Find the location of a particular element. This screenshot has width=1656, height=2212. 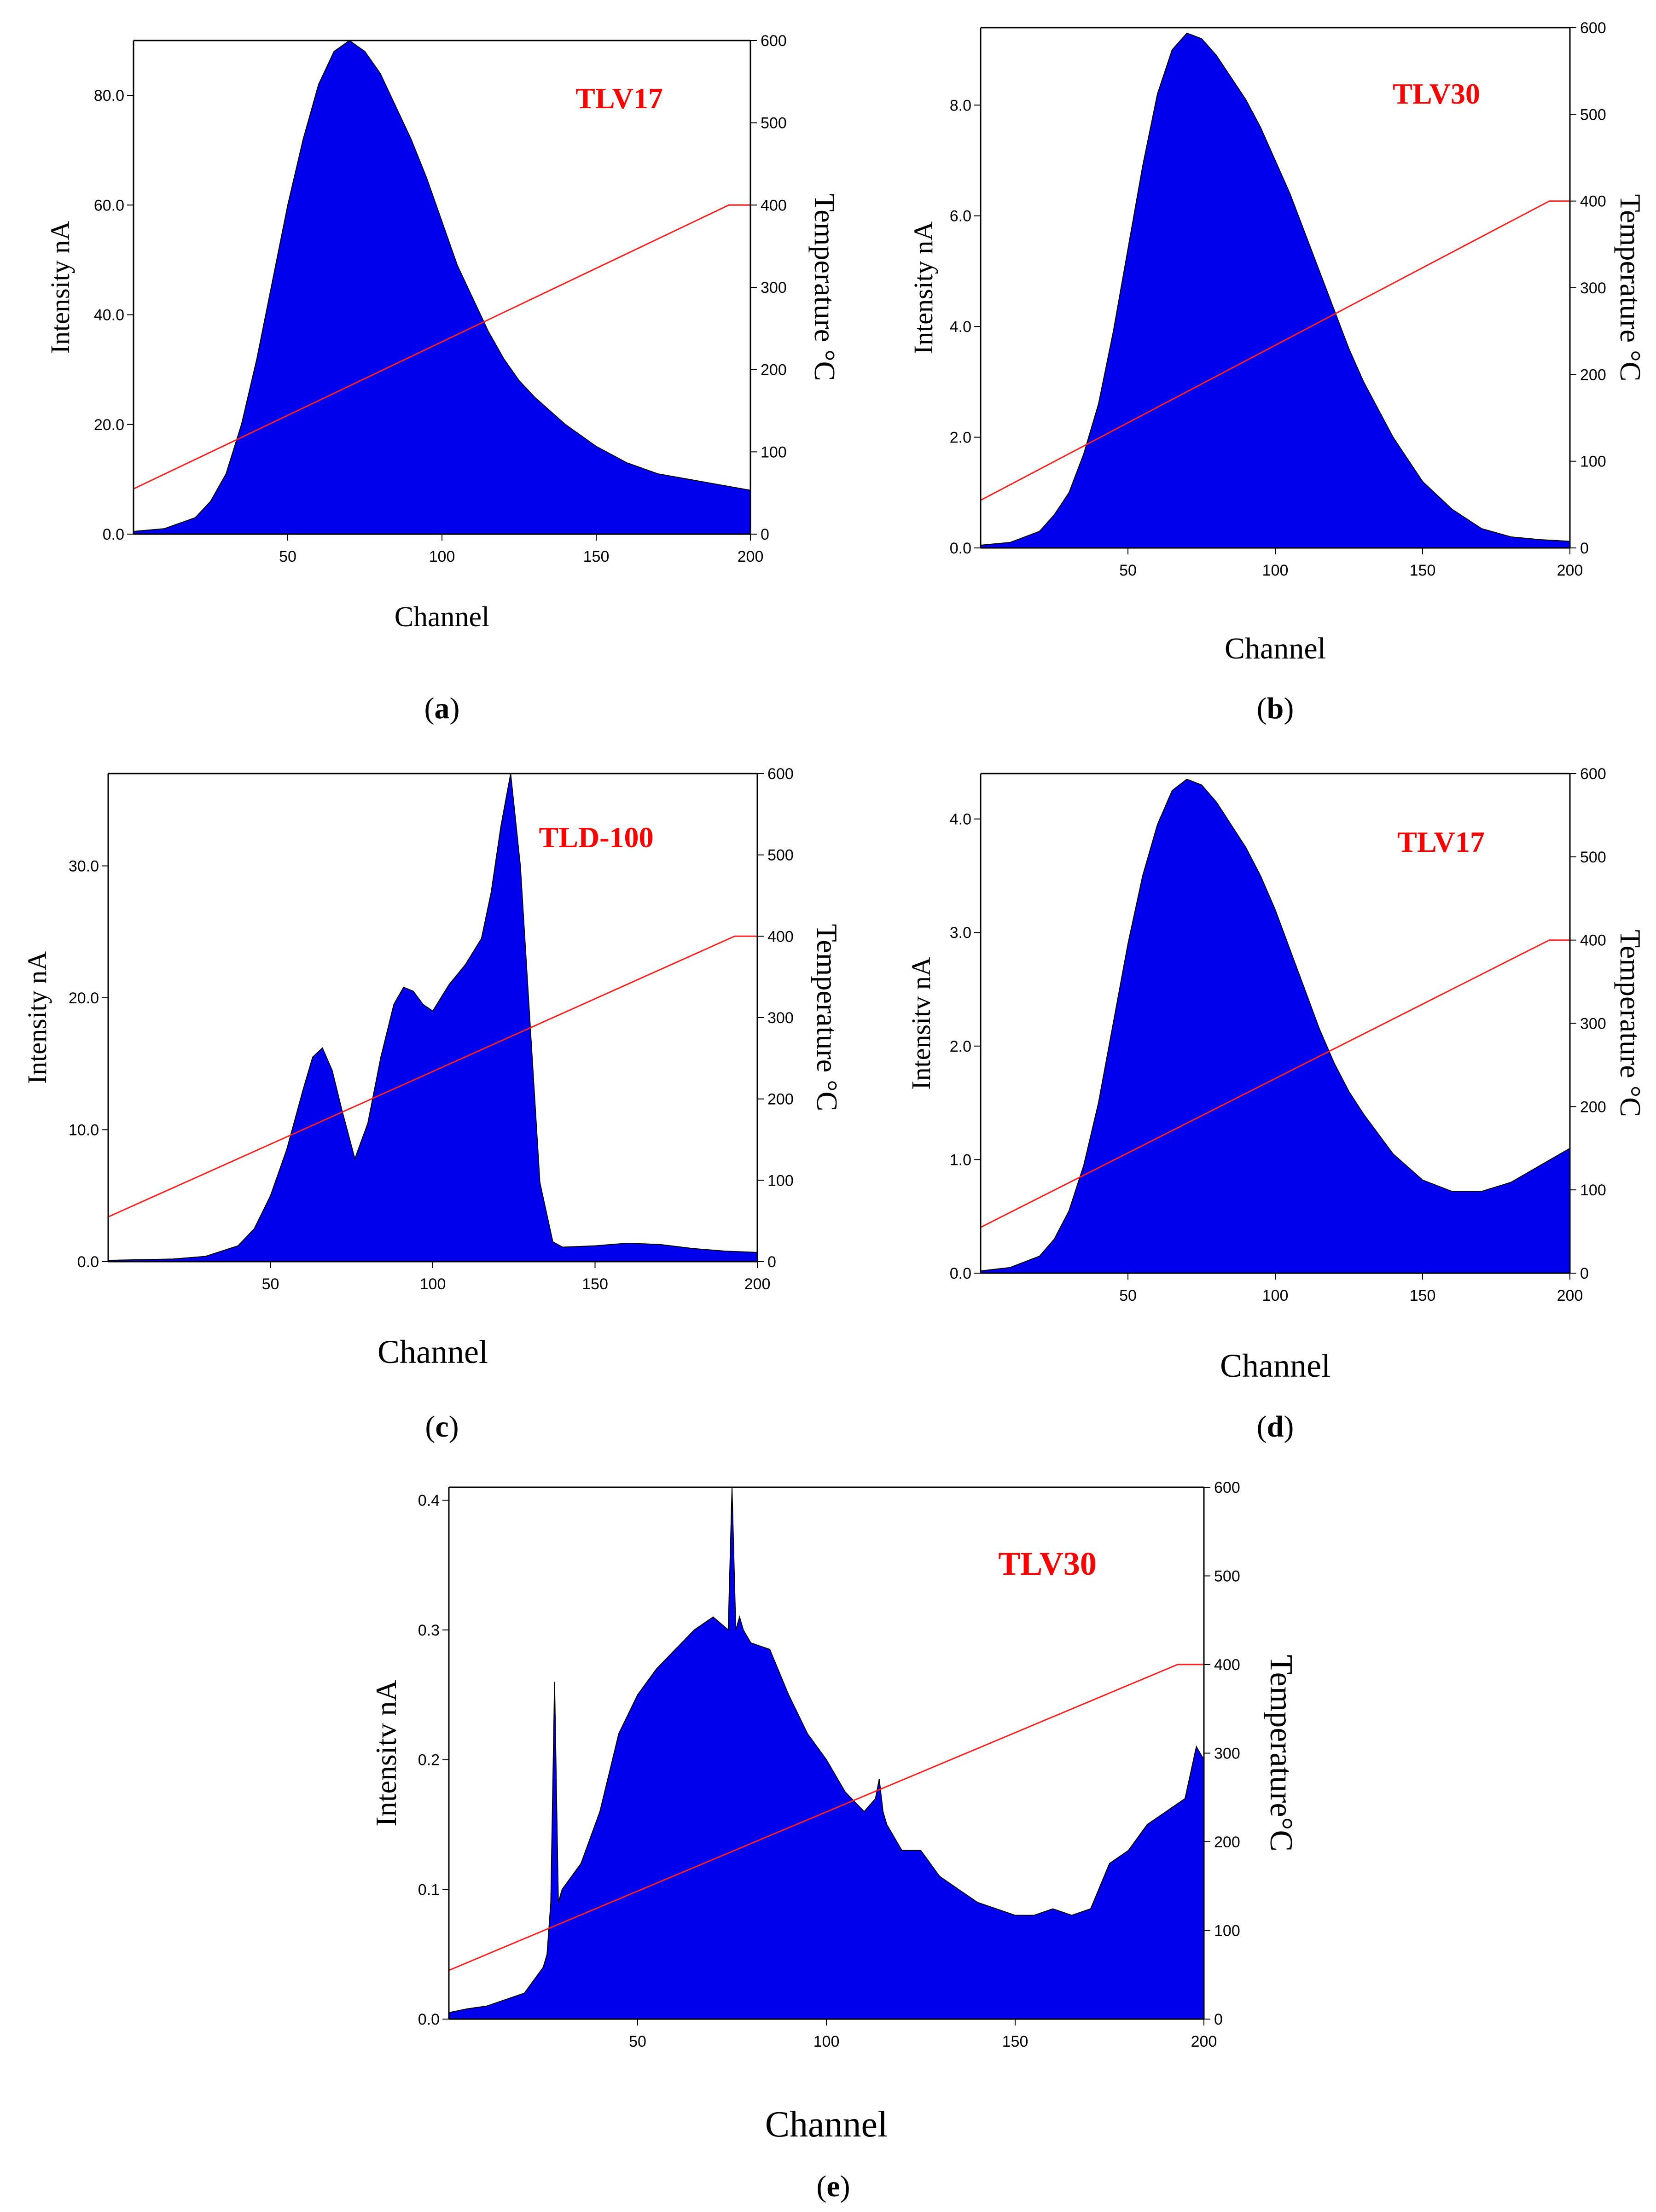

panel-caption: (a) is located at coordinates (442, 709).